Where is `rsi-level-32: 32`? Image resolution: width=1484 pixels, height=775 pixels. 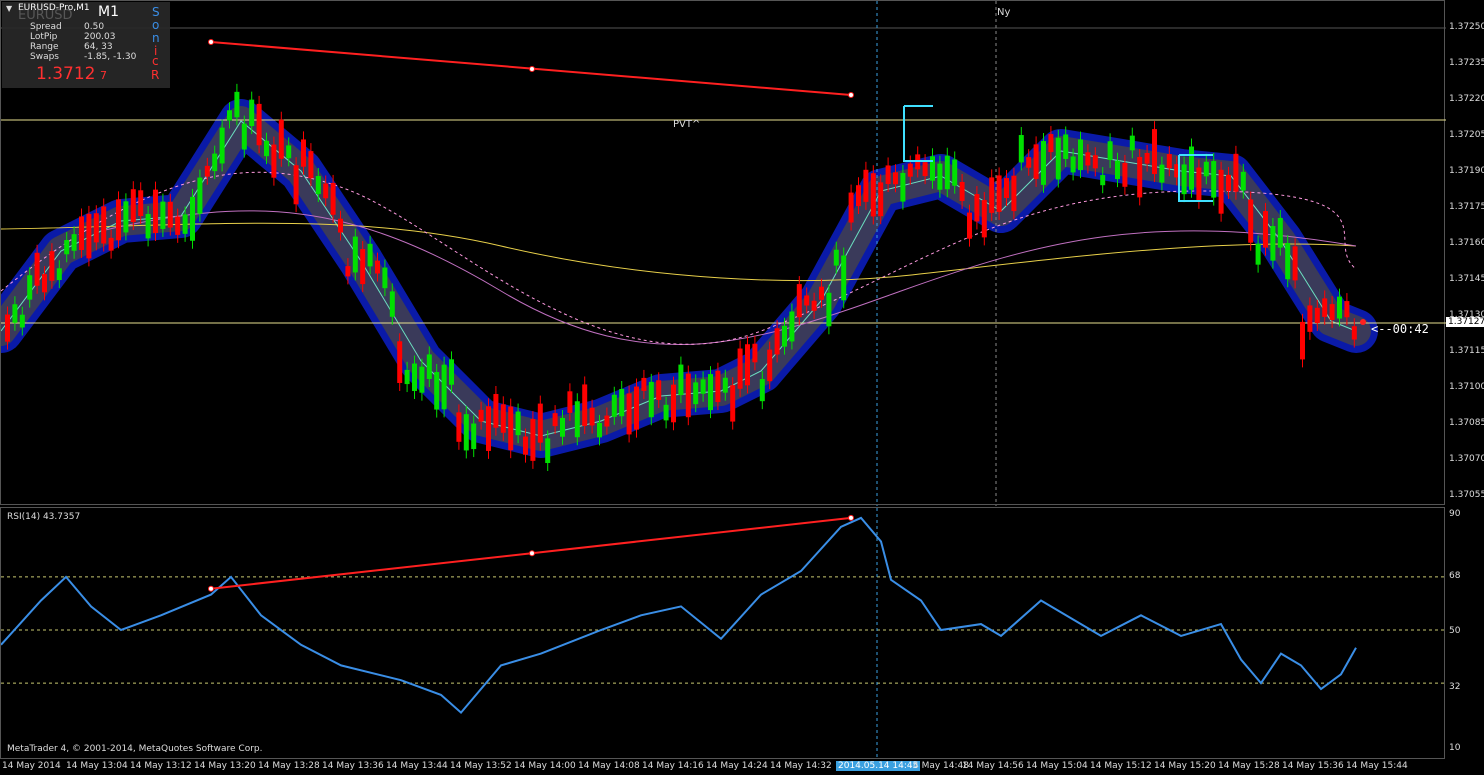
rsi-level-32: 32 is located at coordinates (1455, 687).